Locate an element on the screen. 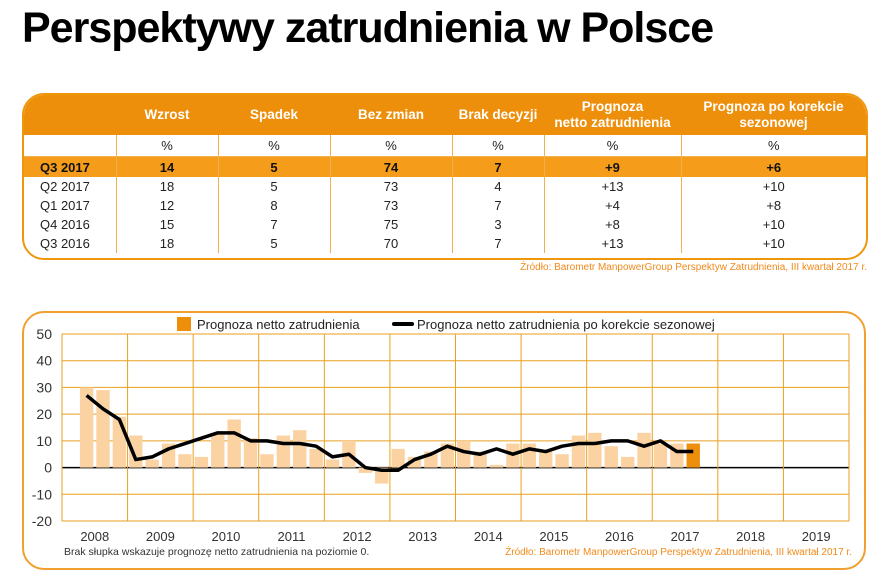 This screenshot has height=583, width=889. column-header is located at coordinates (70, 115).